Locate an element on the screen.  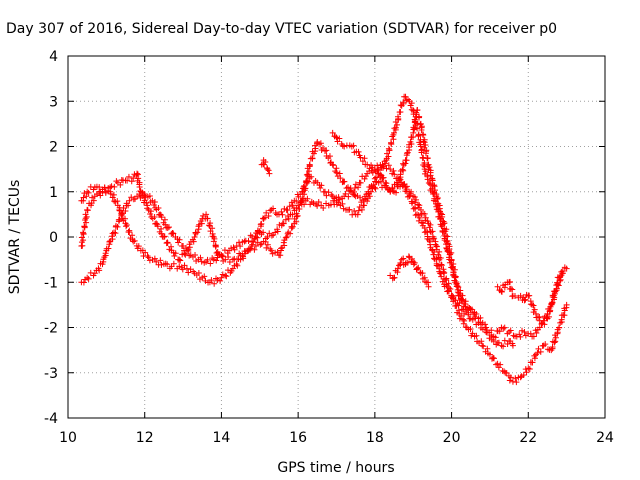
x-tick-label: 10 is located at coordinates (68, 438).